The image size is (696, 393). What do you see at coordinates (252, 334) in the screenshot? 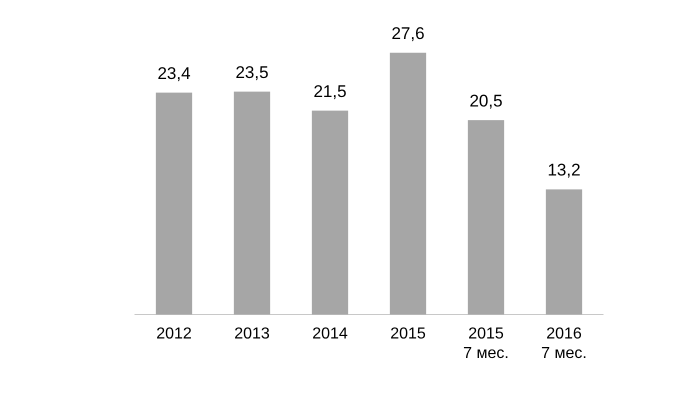
I see `x-tick-label: 2013` at bounding box center [252, 334].